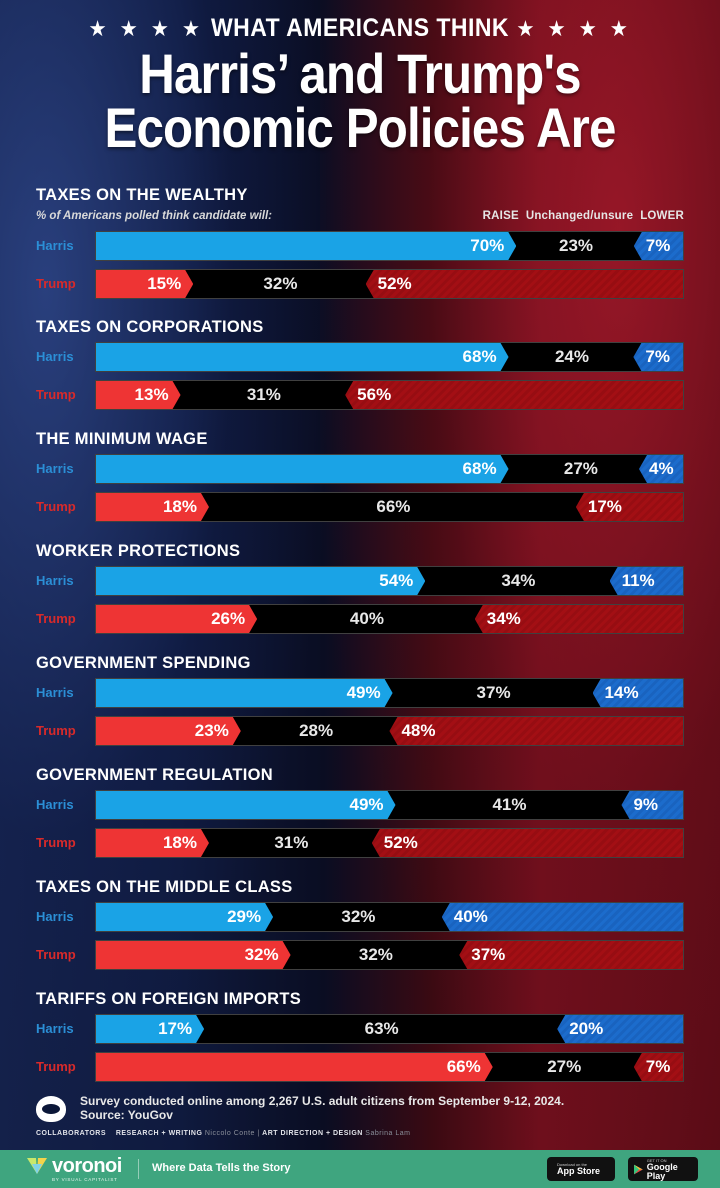 Image resolution: width=720 pixels, height=1188 pixels. What do you see at coordinates (576, 245) in the screenshot?
I see `unchanged-segment: 23%` at bounding box center [576, 245].